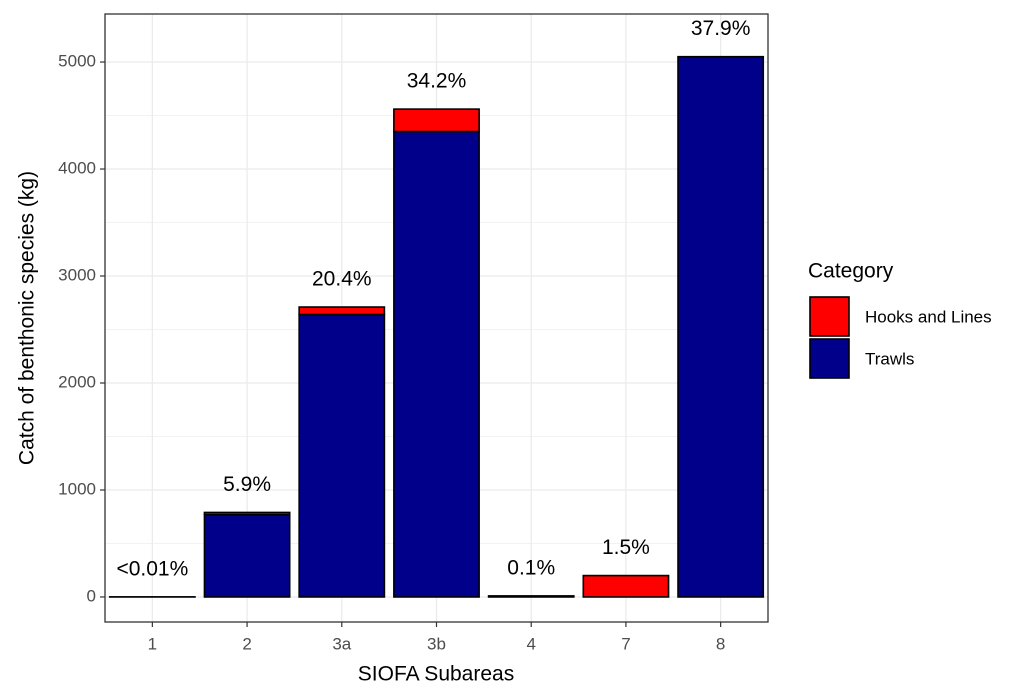 Image resolution: width=1027 pixels, height=690 pixels. What do you see at coordinates (437, 81) in the screenshot?
I see `bar-label: 34.2%` at bounding box center [437, 81].